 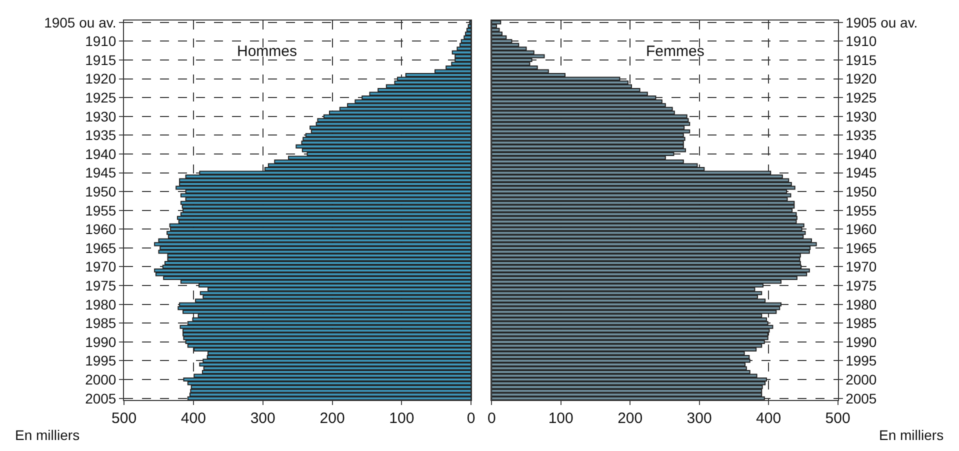 What do you see at coordinates (100, 342) in the screenshot?
I see `y-tick-label: 1990` at bounding box center [100, 342].